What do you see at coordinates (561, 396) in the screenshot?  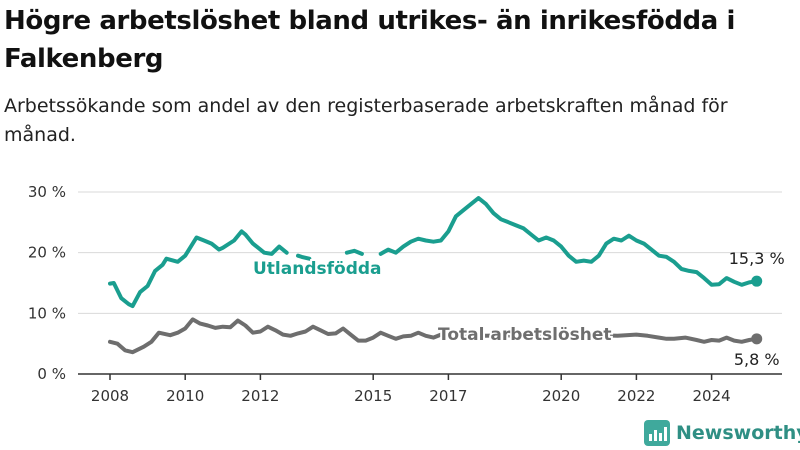 I see `x-tick-label: 2020` at bounding box center [561, 396].